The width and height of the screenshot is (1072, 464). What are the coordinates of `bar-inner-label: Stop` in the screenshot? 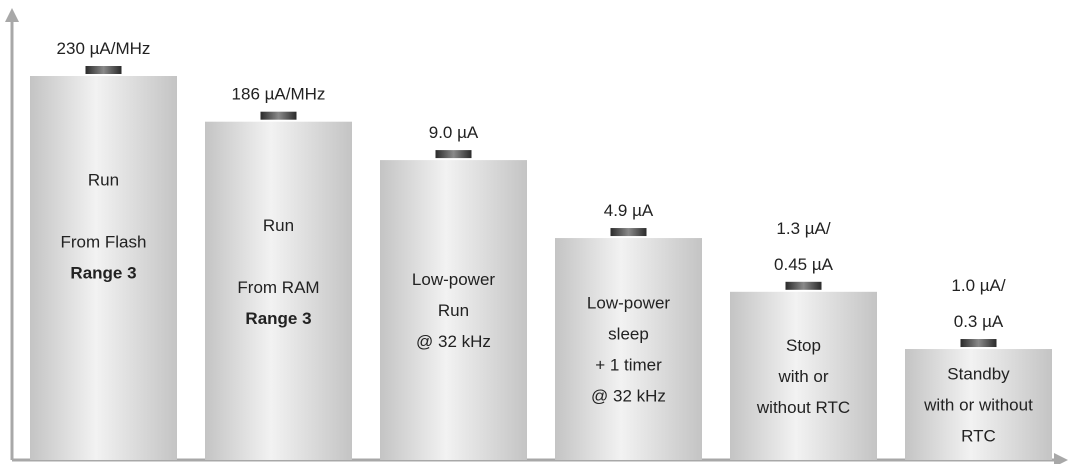 It's located at (803, 345).